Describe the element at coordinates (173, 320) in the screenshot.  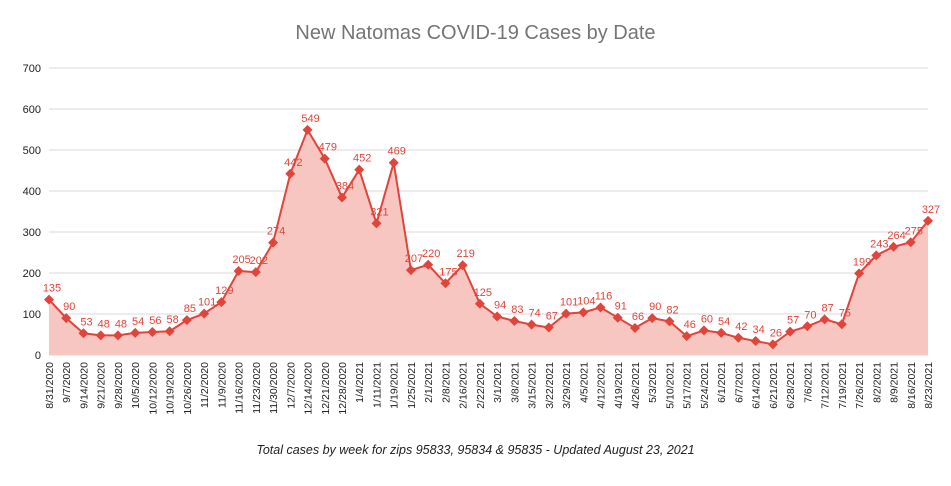
I see `data-label: 58` at that location.